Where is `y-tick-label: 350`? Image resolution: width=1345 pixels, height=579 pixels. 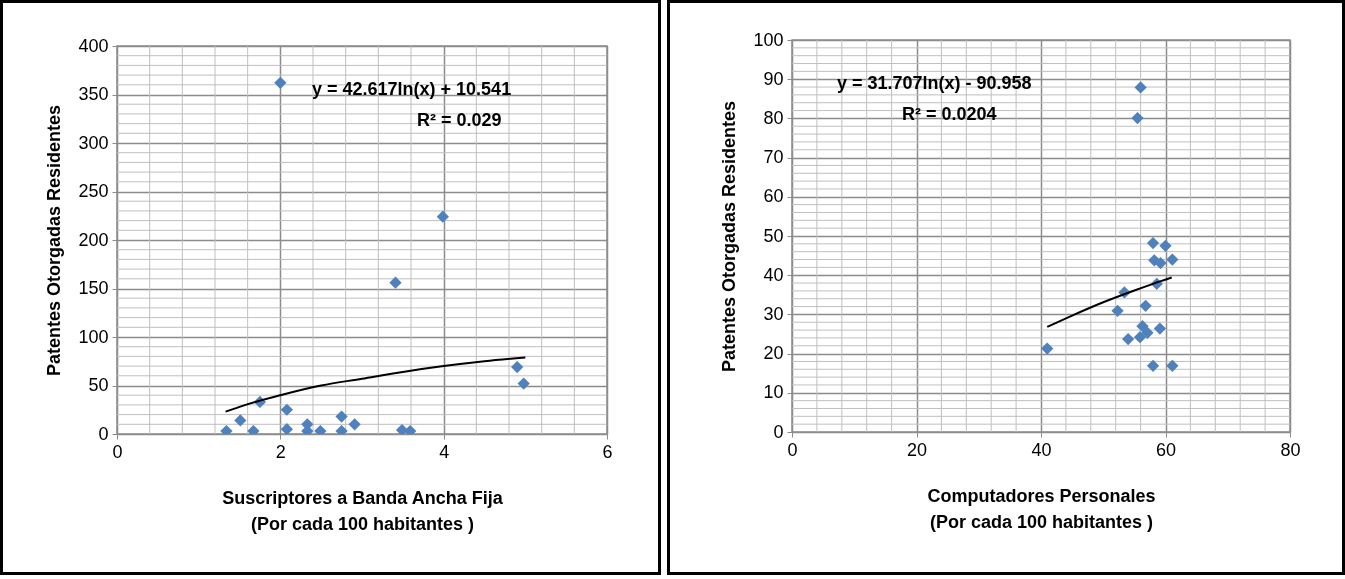
y-tick-label: 350 is located at coordinates (93, 94).